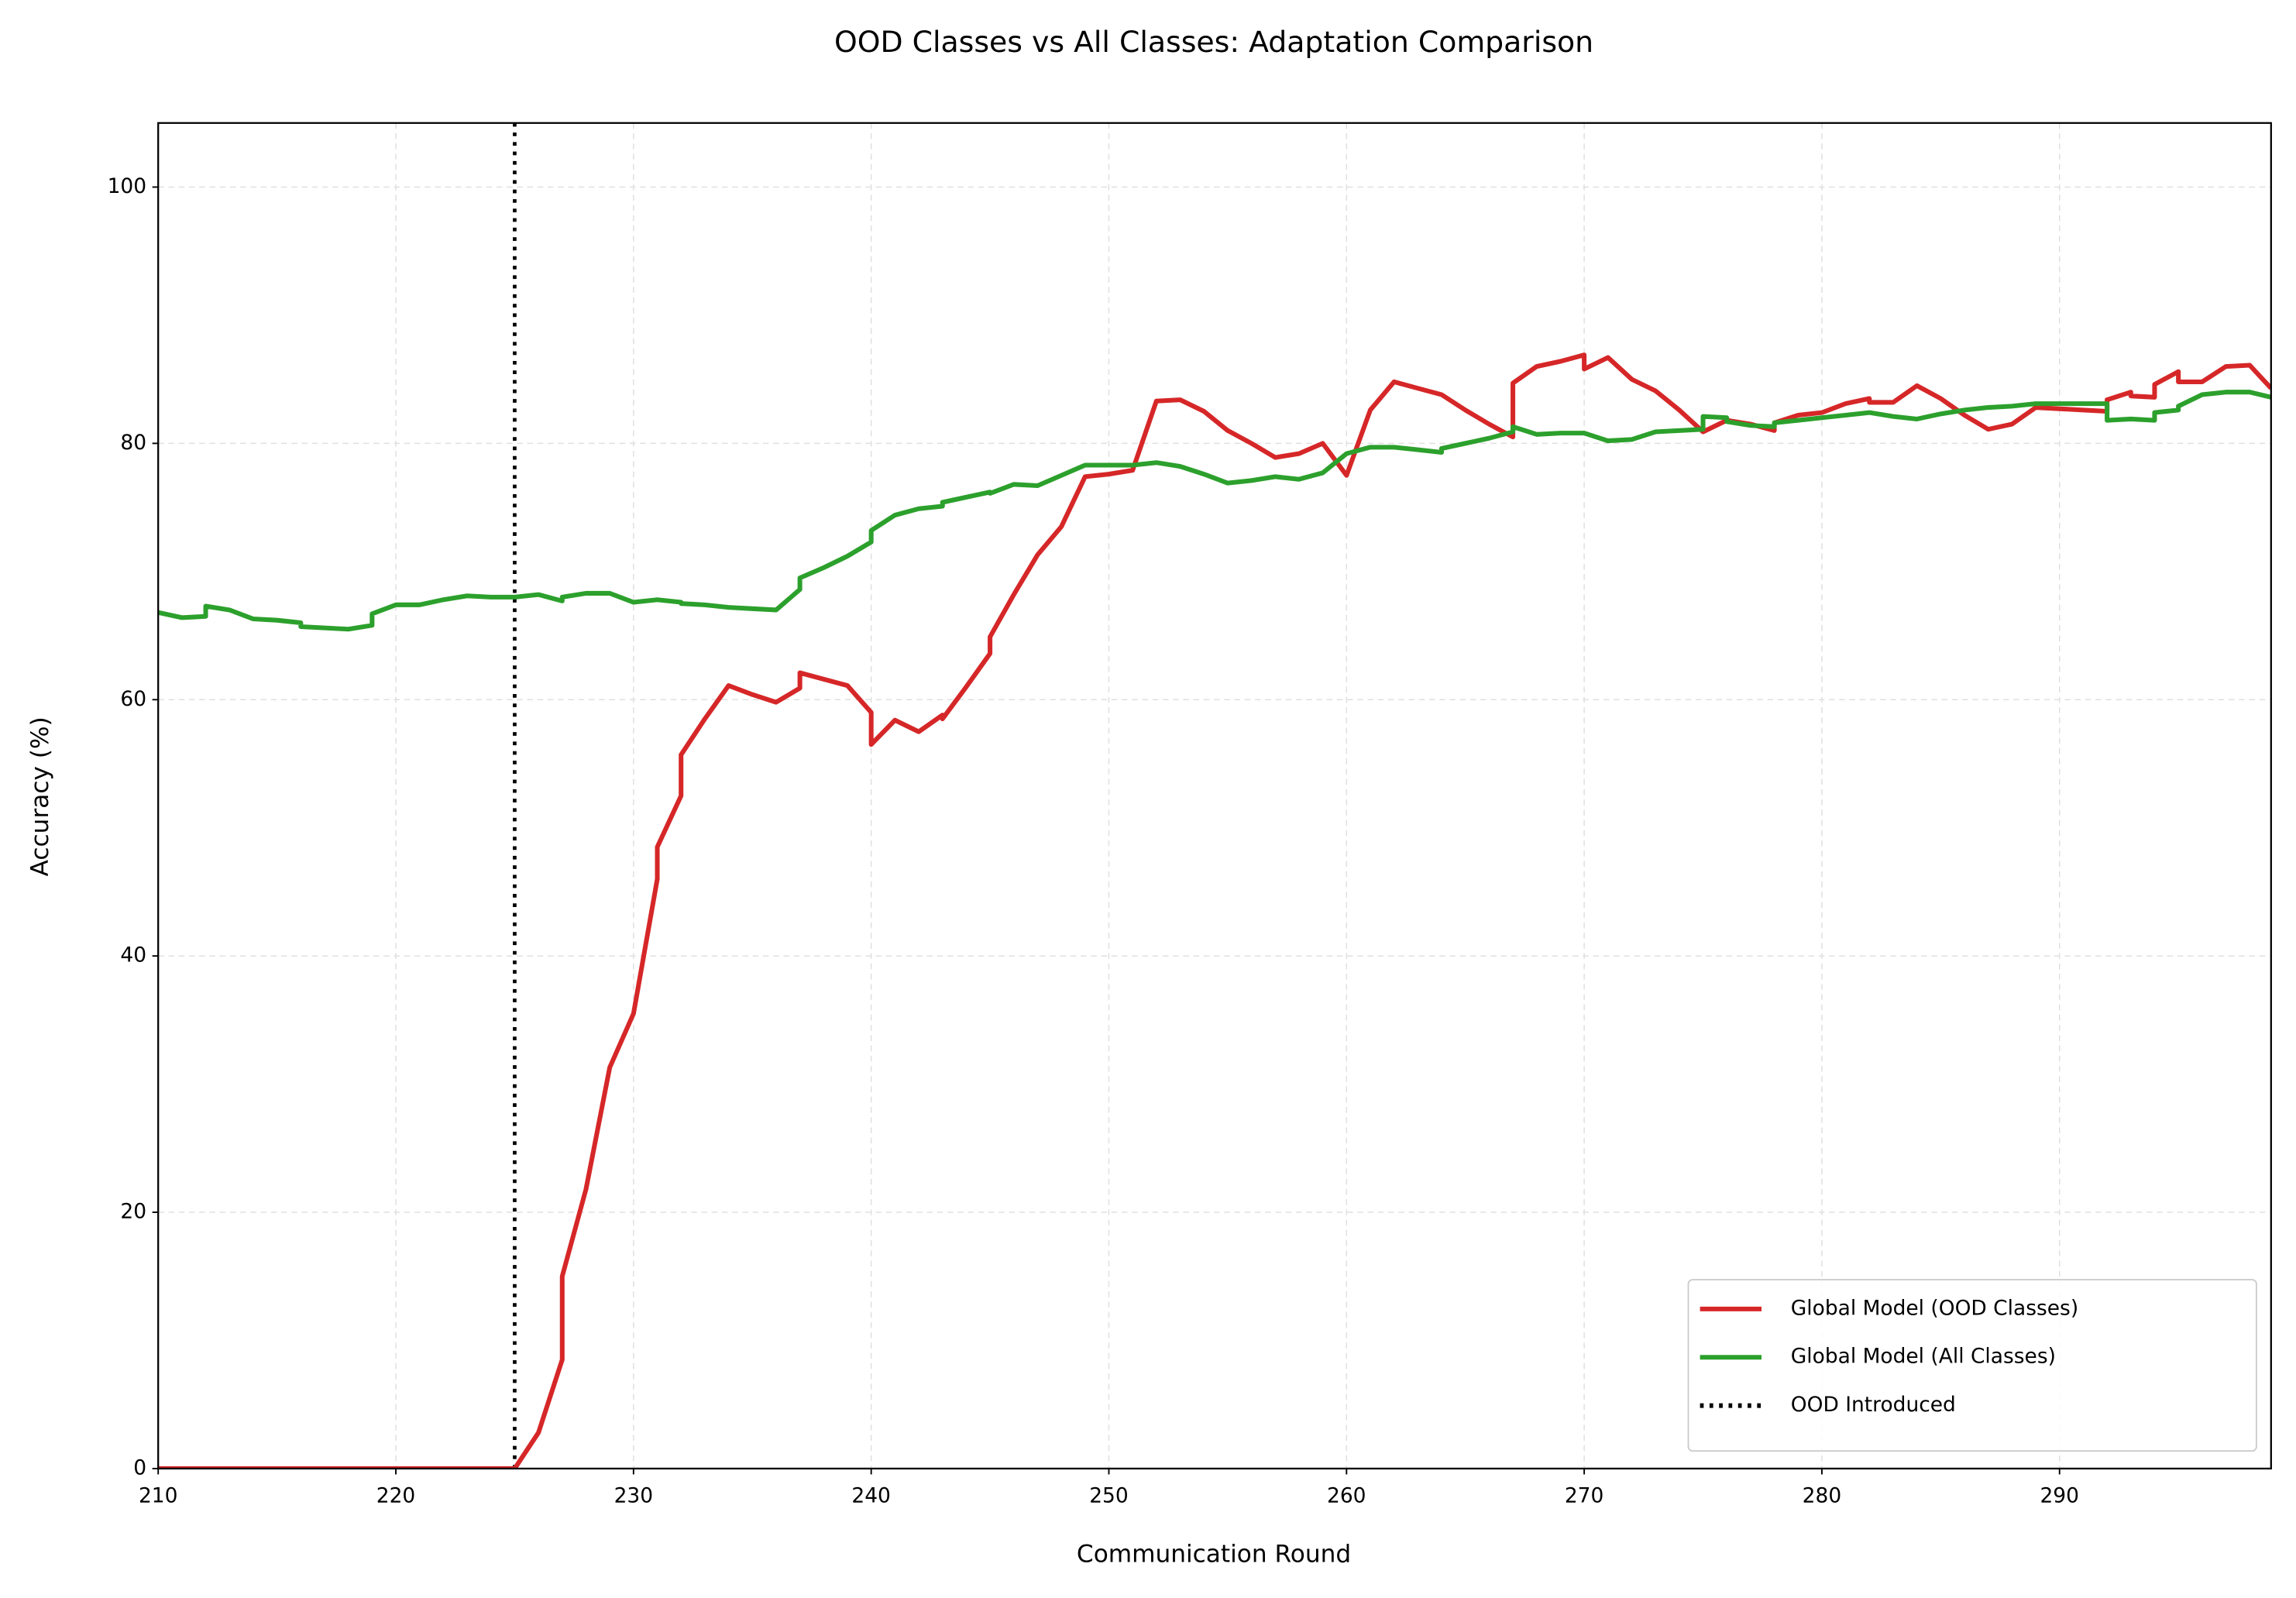 Image resolution: width=2296 pixels, height=1598 pixels. Describe the element at coordinates (871, 1495) in the screenshot. I see `x-tick-label: 240` at that location.